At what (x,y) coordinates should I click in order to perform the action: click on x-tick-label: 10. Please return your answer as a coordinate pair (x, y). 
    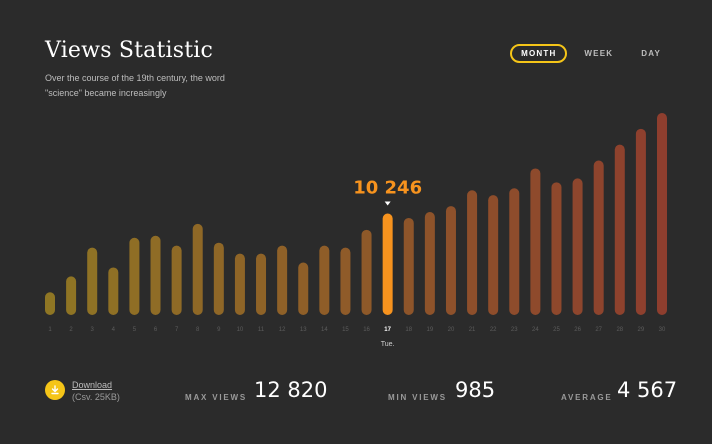
    Looking at the image, I should click on (240, 330).